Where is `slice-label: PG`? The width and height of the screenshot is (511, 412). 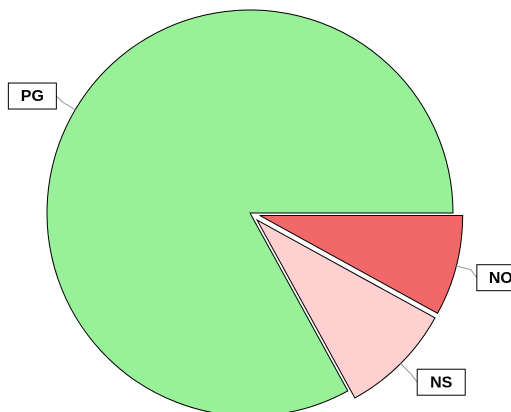 slice-label: PG is located at coordinates (32, 96).